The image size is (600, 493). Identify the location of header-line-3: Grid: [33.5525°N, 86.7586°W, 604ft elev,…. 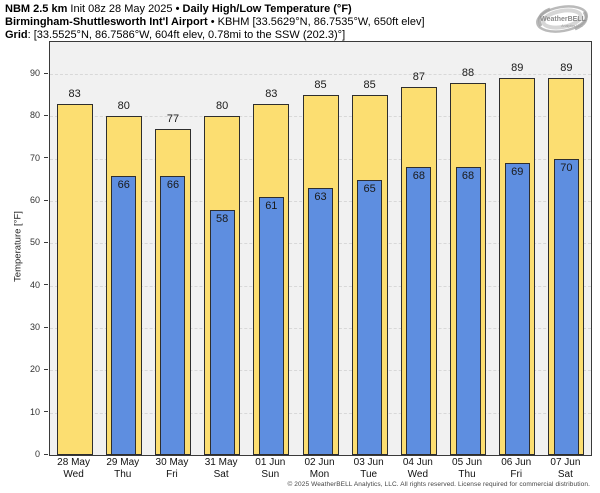
(215, 35).